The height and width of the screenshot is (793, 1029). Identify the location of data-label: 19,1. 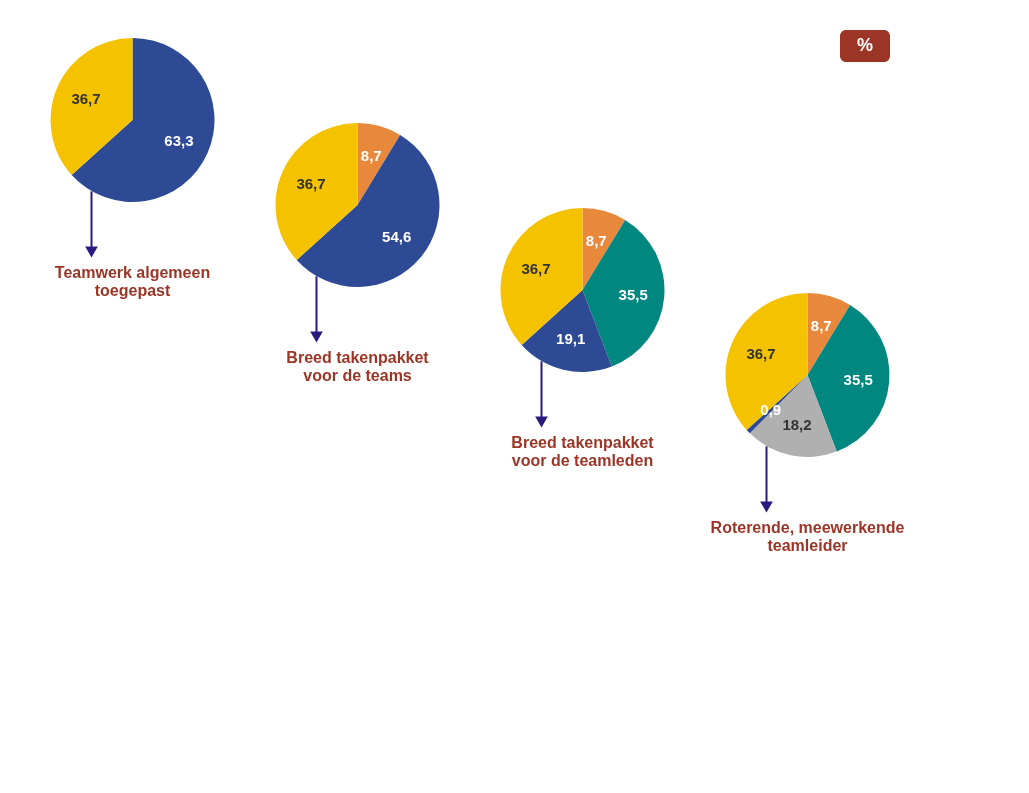
(571, 339).